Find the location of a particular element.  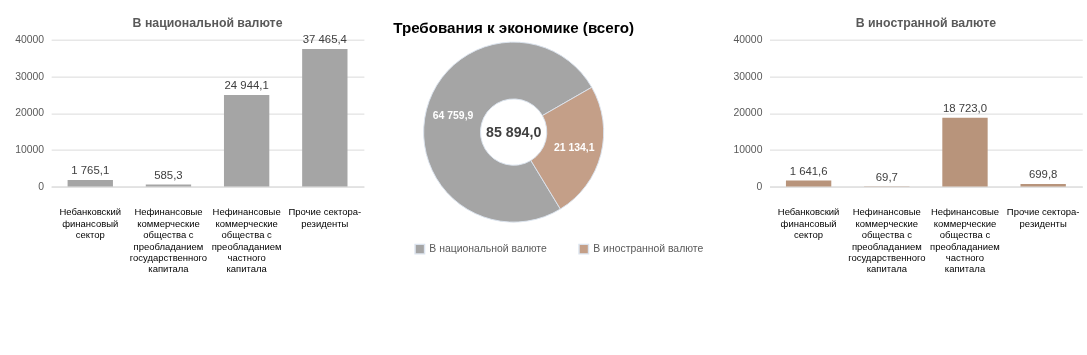

data-label: 18 723,0 is located at coordinates (965, 108).